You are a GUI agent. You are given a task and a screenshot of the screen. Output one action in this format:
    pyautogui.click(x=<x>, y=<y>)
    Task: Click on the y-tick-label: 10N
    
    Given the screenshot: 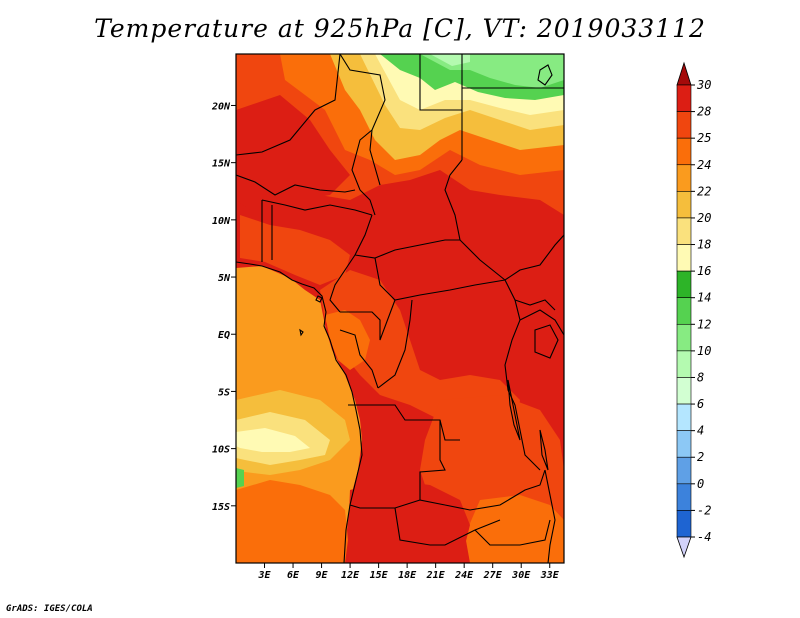 What is the action you would take?
    pyautogui.click(x=221, y=221)
    